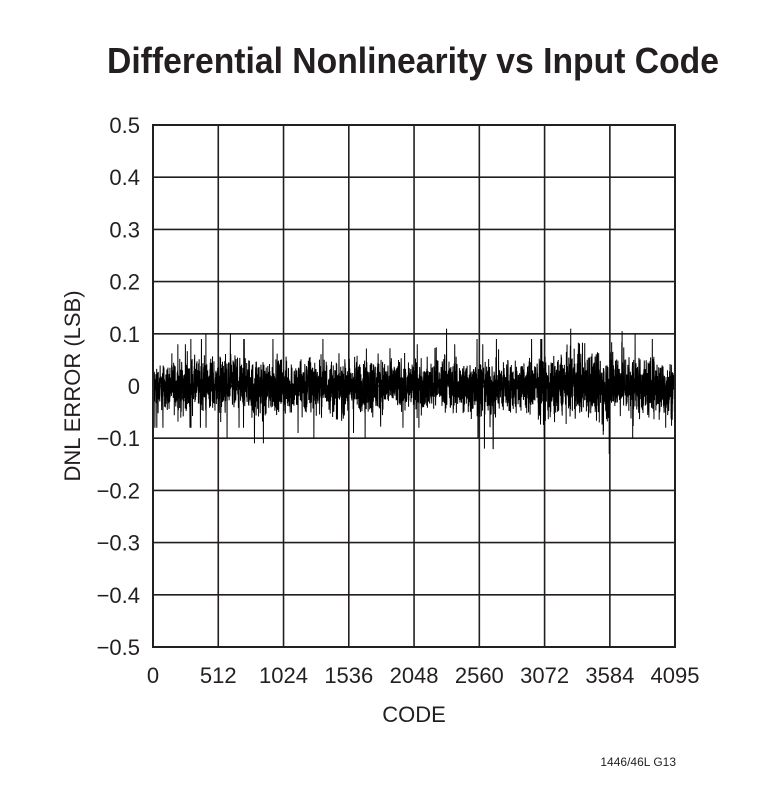 This screenshot has height=785, width=777. I want to click on x-tick-label: 2560, so click(479, 675).